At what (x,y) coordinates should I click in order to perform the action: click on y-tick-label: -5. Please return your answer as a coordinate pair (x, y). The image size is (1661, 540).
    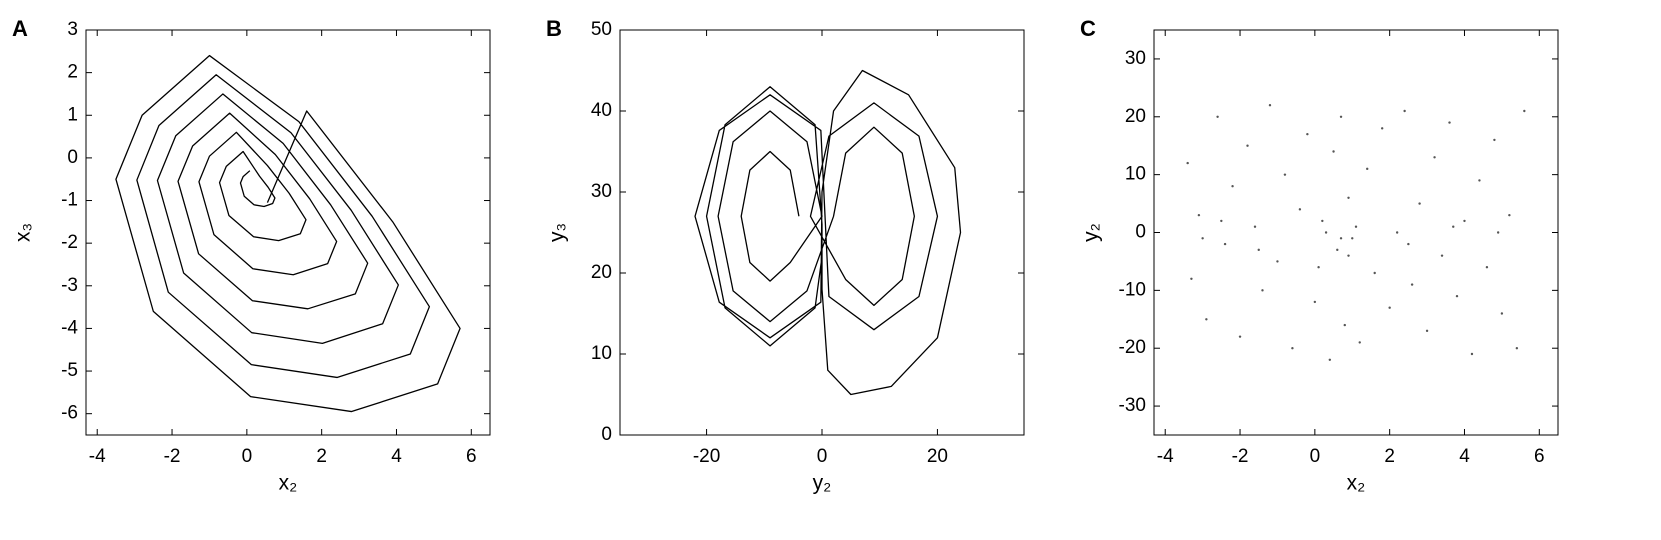
    Looking at the image, I should click on (69, 370).